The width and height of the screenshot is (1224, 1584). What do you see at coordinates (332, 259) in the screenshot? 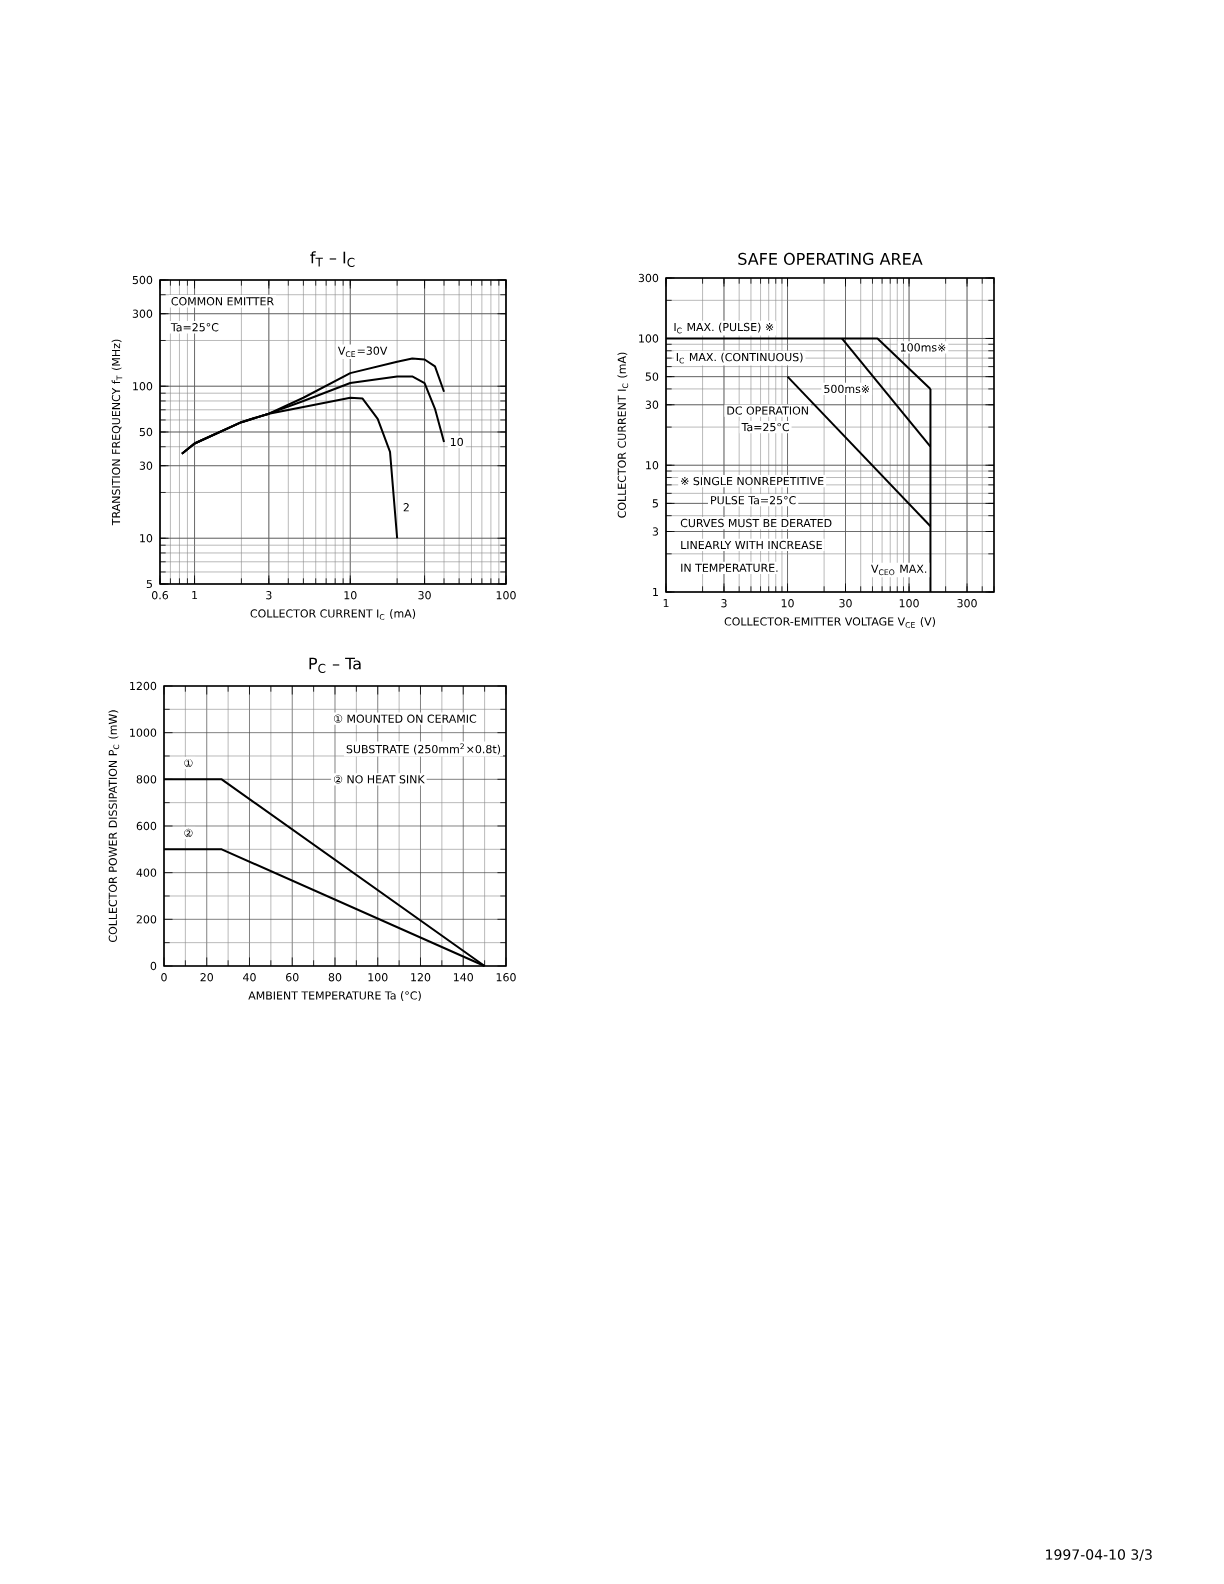
I see `chart-title: f$_{T}$ – I$_{C}$` at bounding box center [332, 259].